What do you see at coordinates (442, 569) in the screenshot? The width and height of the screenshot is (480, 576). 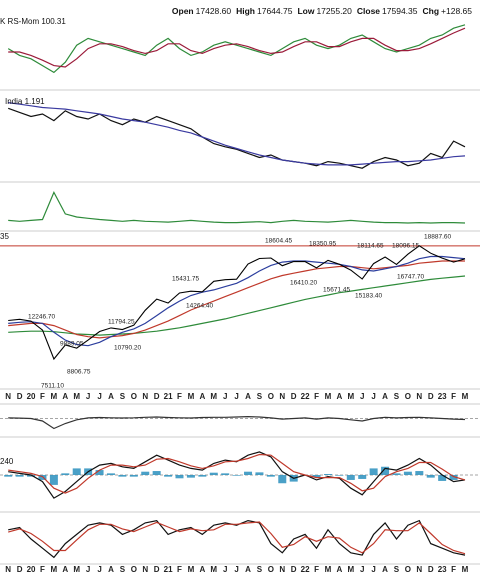 I see `x-tick-label: 23` at bounding box center [442, 569].